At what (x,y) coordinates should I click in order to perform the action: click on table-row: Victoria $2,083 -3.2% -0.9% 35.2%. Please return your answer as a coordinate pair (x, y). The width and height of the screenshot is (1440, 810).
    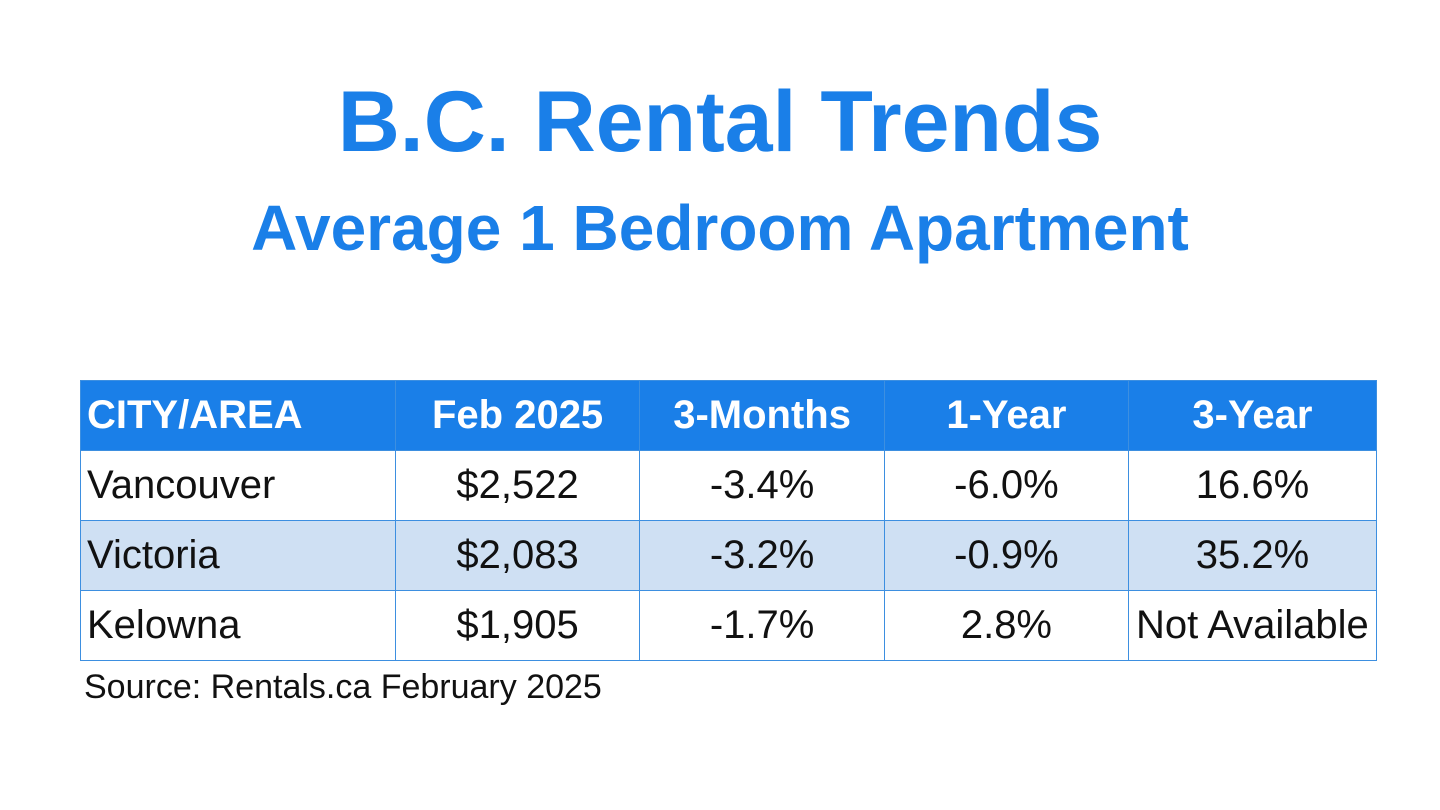
    Looking at the image, I should click on (729, 555).